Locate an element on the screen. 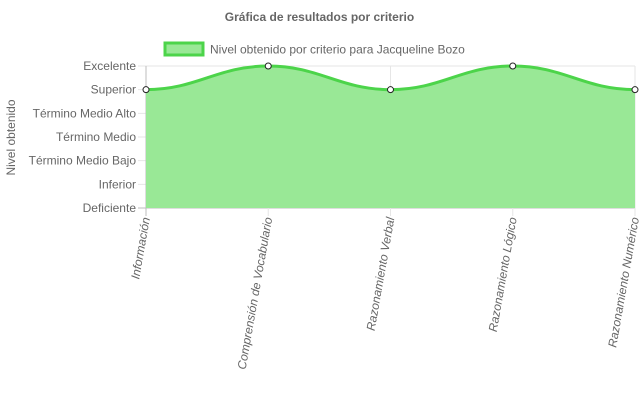  y-tick-label: Término Medio is located at coordinates (96, 137).